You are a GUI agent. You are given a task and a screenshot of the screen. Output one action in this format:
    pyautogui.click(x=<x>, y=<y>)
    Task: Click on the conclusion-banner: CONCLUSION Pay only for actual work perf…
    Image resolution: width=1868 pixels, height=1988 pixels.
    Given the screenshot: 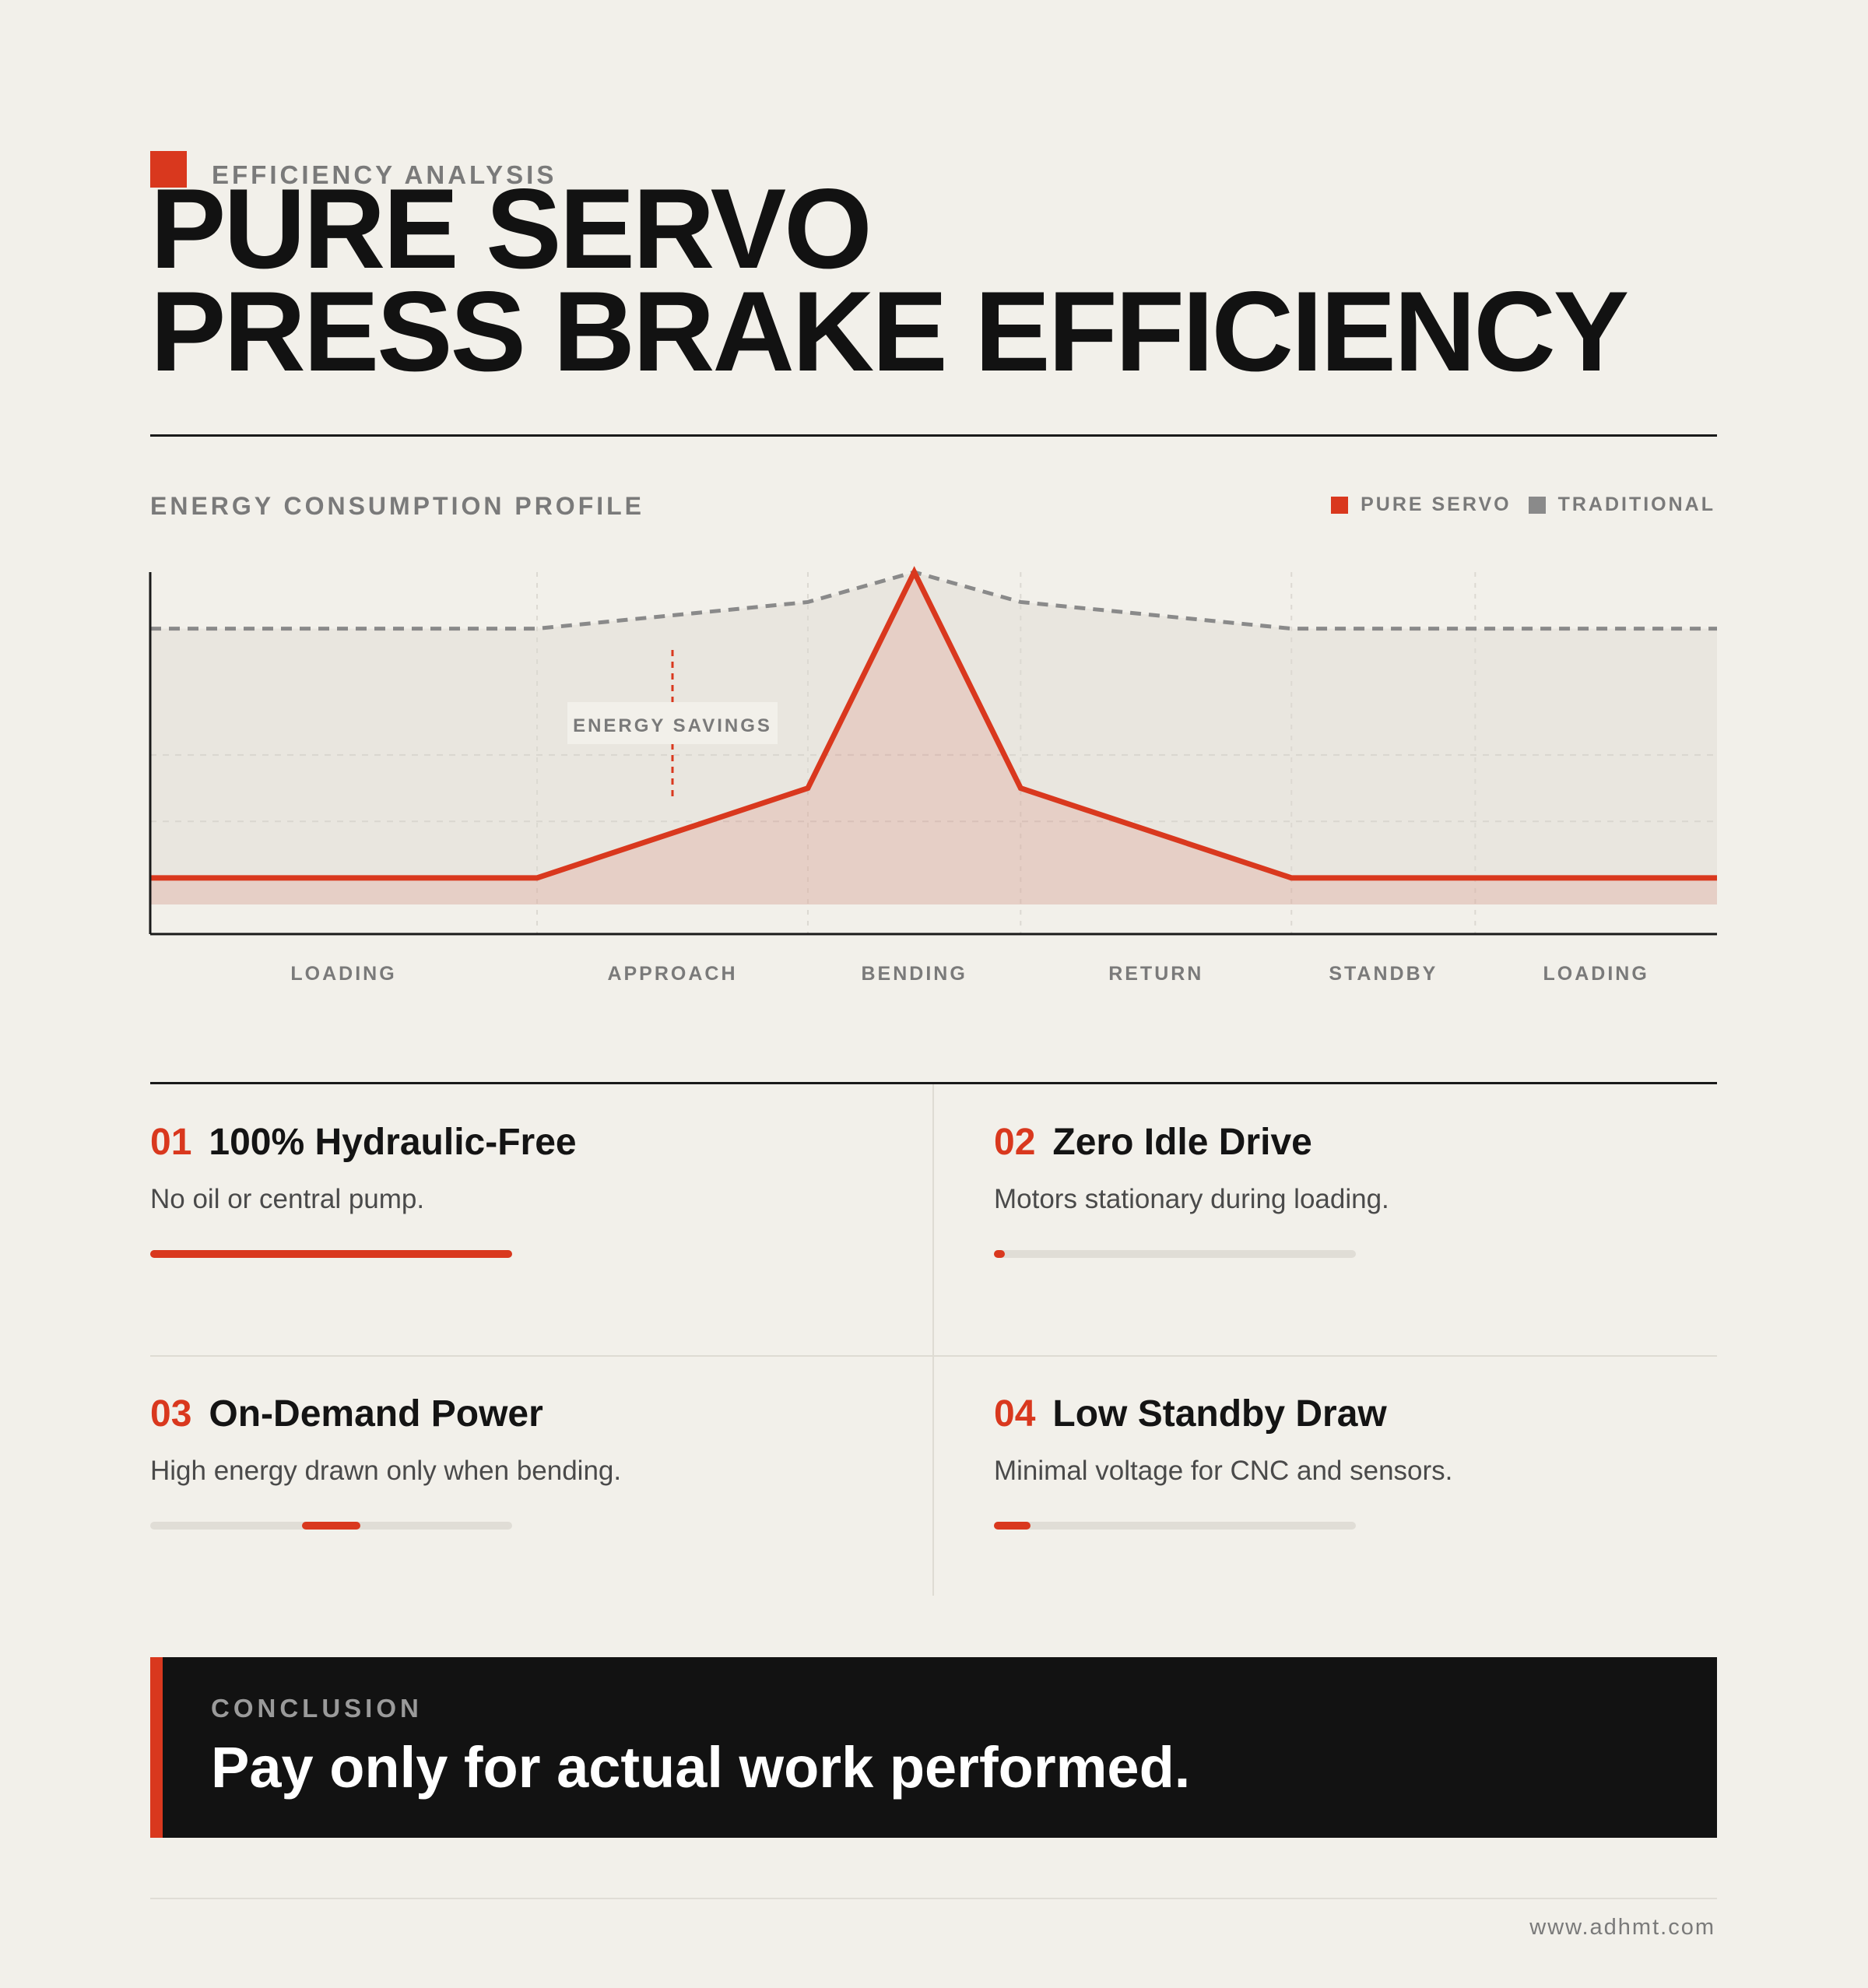 What is the action you would take?
    pyautogui.click(x=933, y=1747)
    